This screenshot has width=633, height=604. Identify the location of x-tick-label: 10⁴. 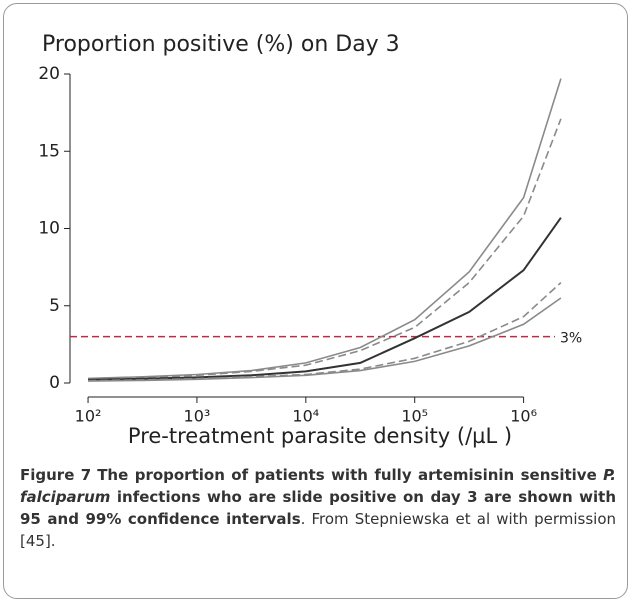
(305, 416).